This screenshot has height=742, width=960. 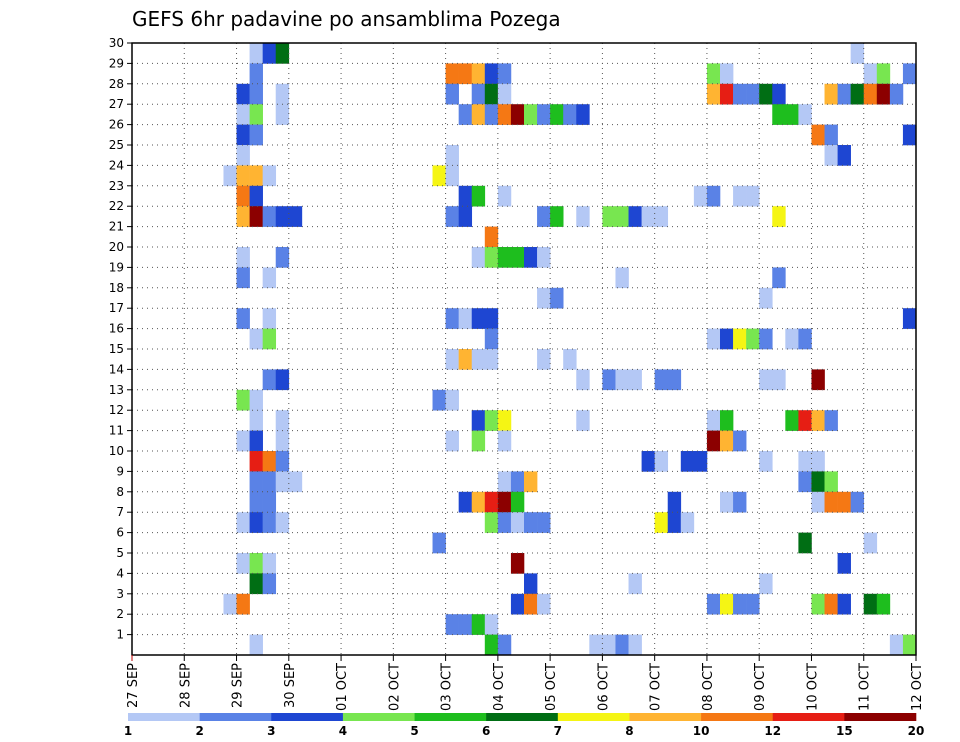 What do you see at coordinates (128, 731) in the screenshot?
I see `legend-label-1: 1` at bounding box center [128, 731].